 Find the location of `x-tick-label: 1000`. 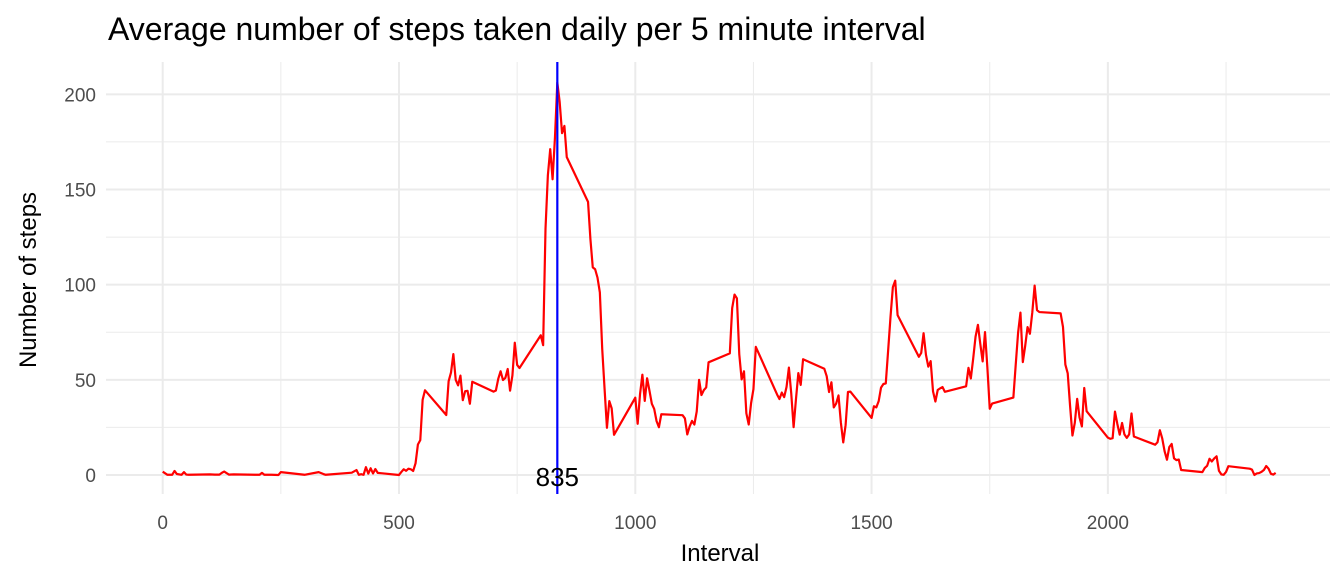

x-tick-label: 1000 is located at coordinates (635, 523).